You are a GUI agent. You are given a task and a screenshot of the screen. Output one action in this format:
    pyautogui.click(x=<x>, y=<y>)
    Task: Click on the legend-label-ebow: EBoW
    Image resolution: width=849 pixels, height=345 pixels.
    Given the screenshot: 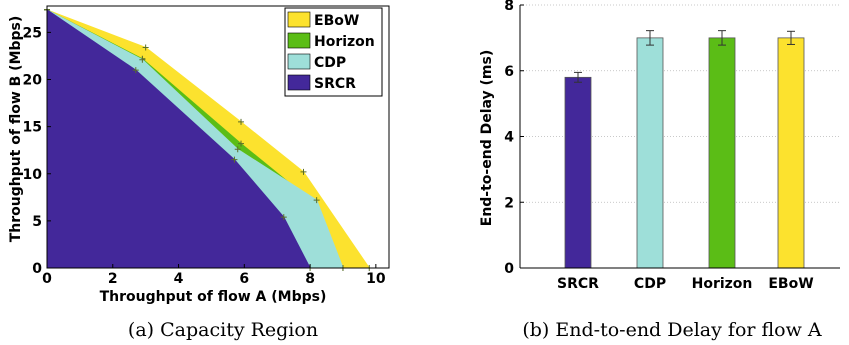 What is the action you would take?
    pyautogui.click(x=336, y=21)
    